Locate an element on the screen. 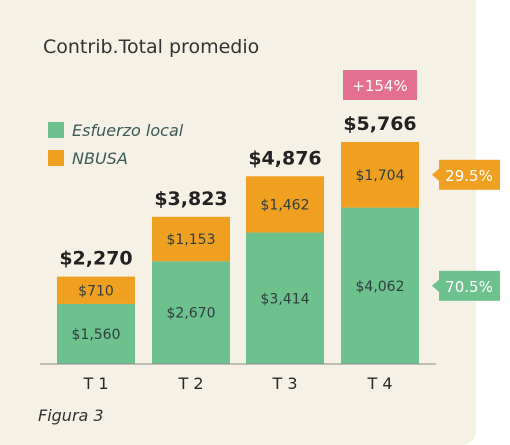  bar-label-nbusa-t-2: $1,153 is located at coordinates (191, 240).